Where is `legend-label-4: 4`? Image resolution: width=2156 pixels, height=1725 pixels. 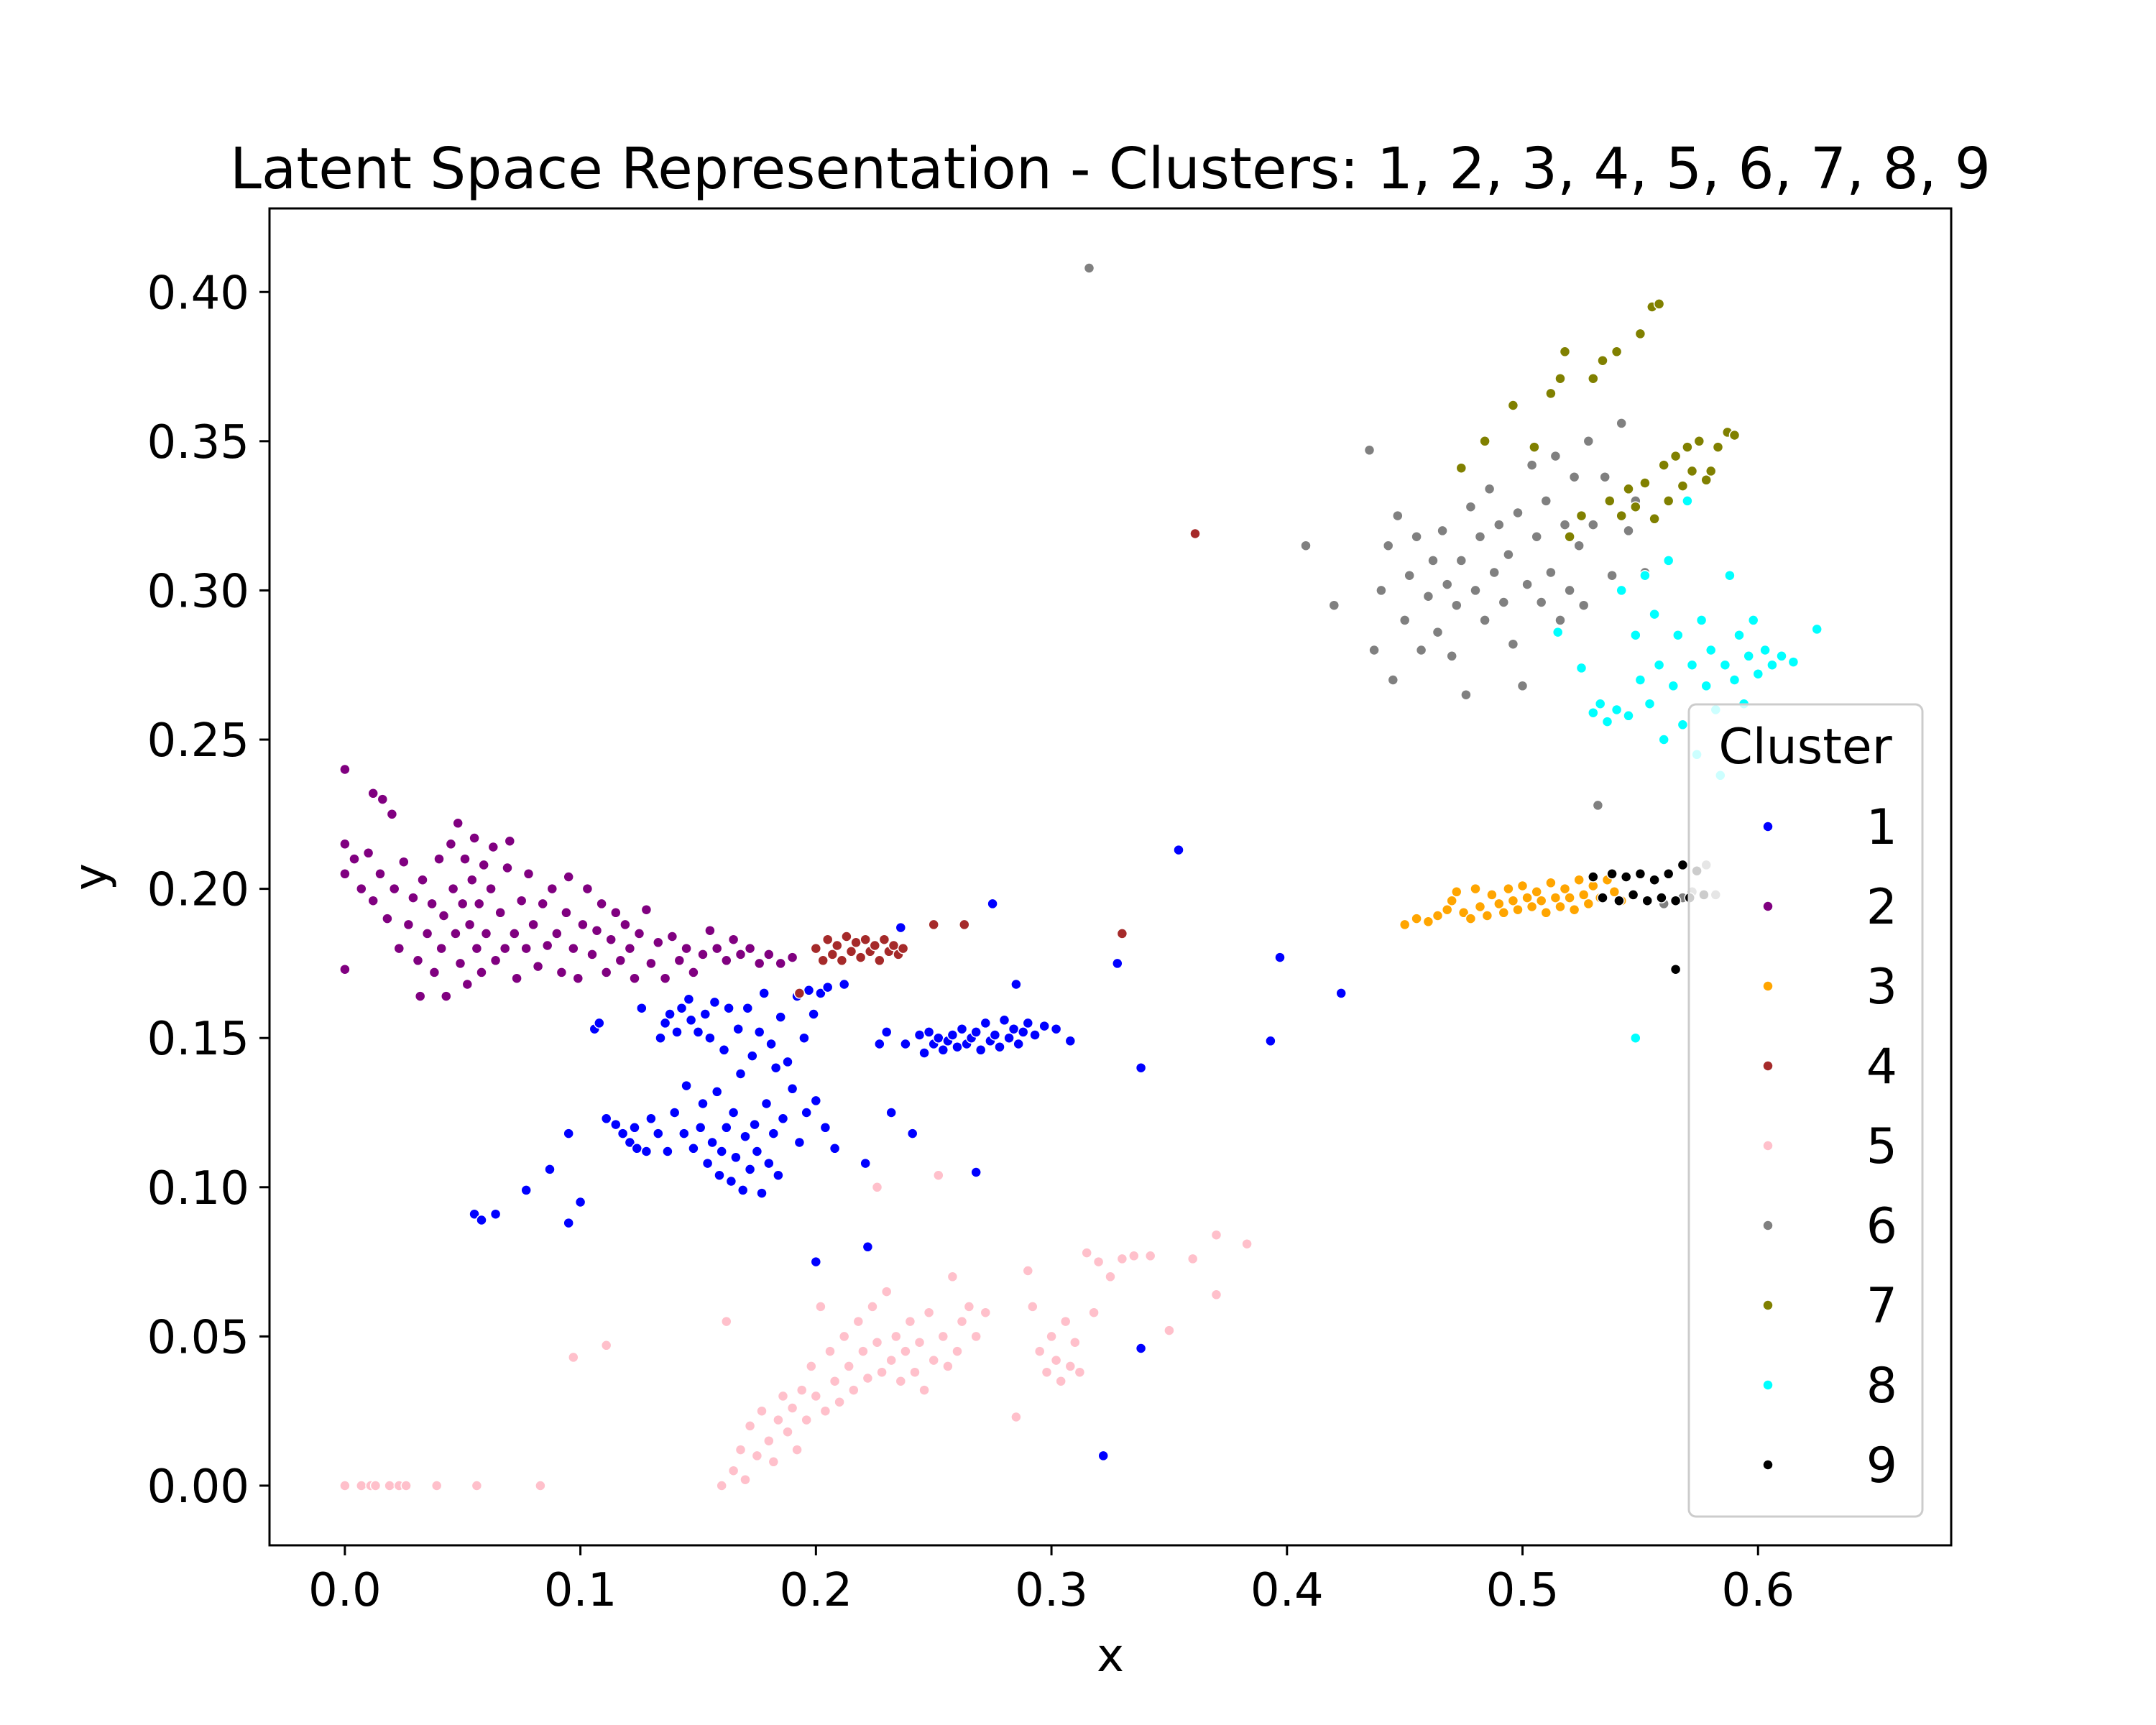
legend-label-4: 4 is located at coordinates (1881, 1067).